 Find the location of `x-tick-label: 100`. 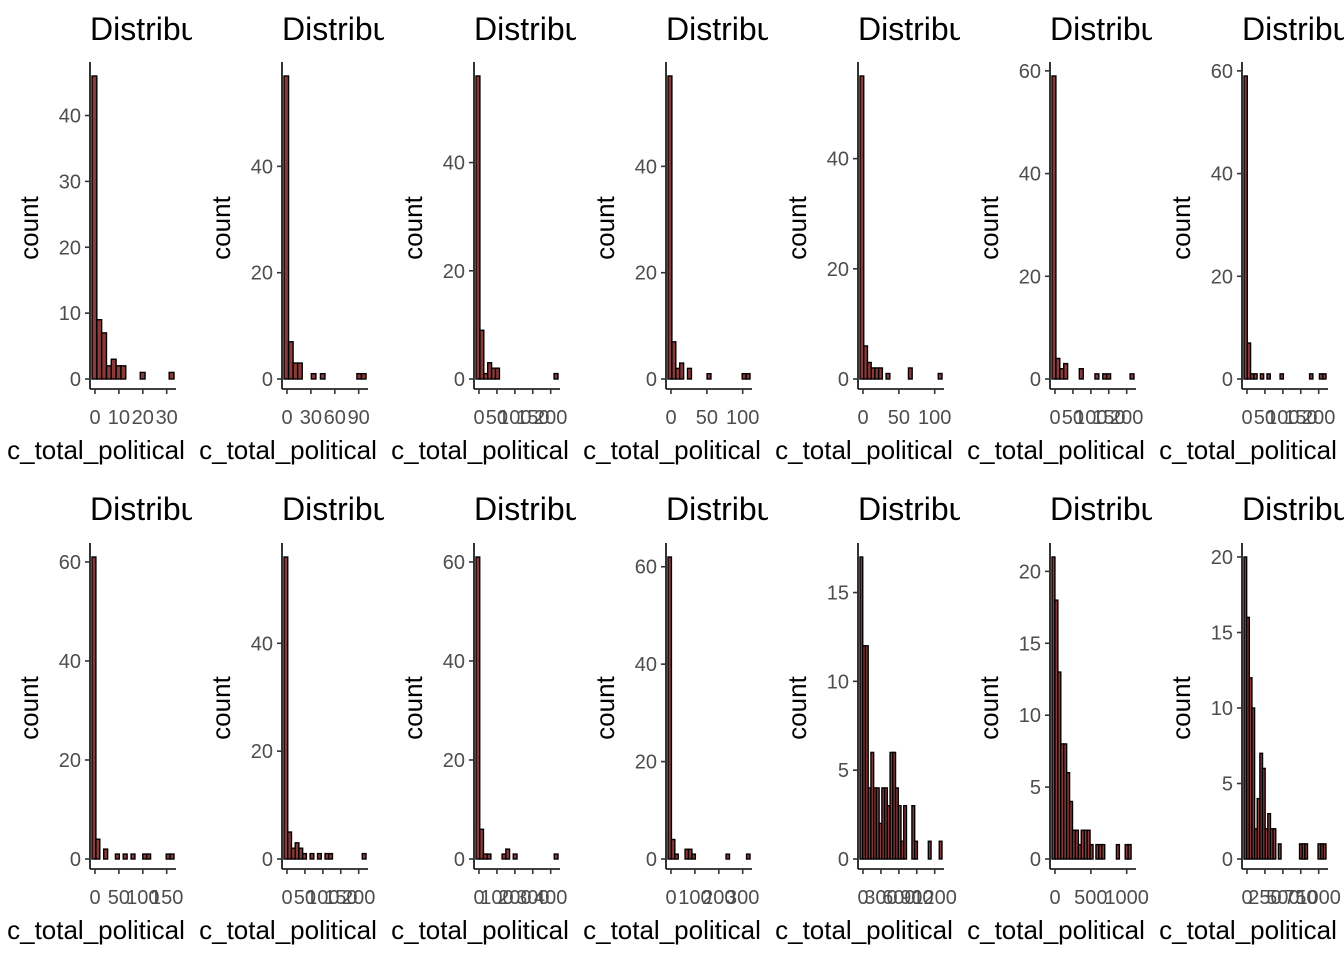

x-tick-label: 100 is located at coordinates (1090, 418).